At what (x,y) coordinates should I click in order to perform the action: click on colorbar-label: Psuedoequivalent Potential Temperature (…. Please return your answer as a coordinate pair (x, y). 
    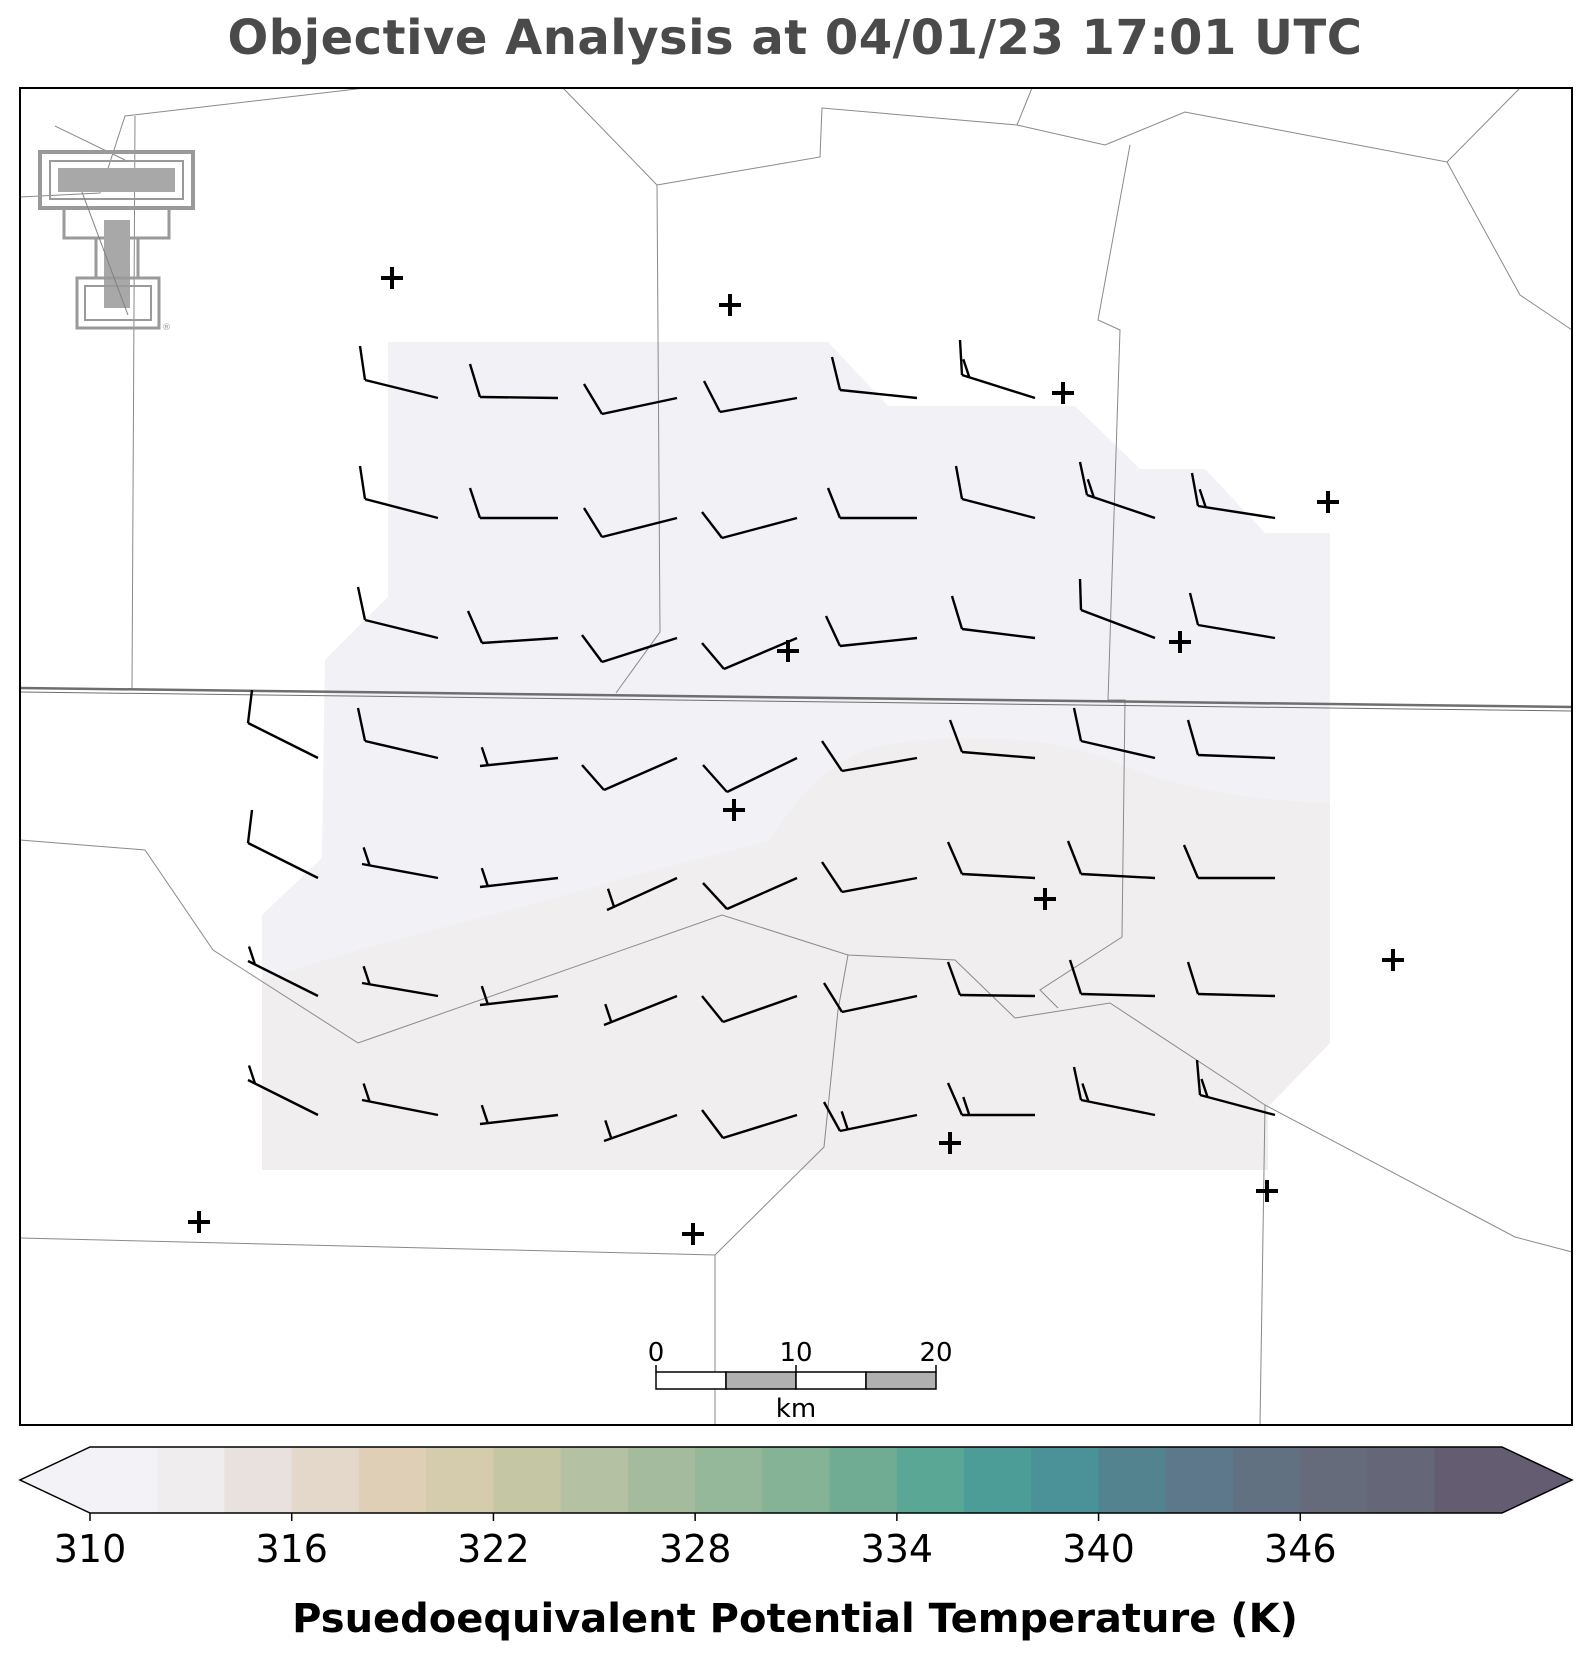
    Looking at the image, I should click on (795, 1619).